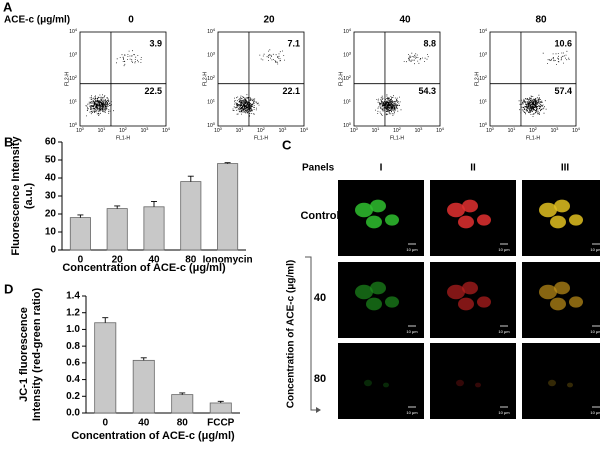 The image size is (600, 450). What do you see at coordinates (563, 43) in the screenshot?
I see `upper-right-percent: 10.6` at bounding box center [563, 43].